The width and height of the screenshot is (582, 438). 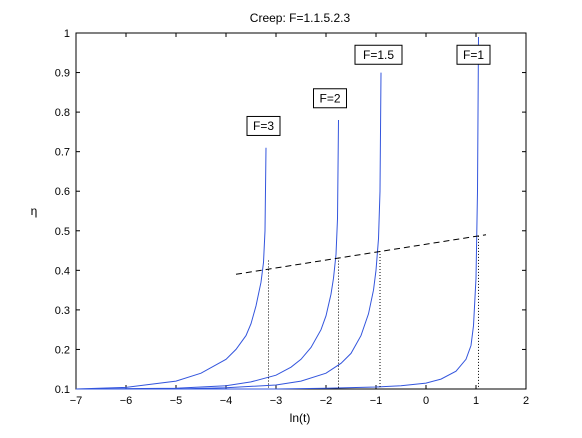 I want to click on x-tick-label: −3, so click(x=276, y=401).